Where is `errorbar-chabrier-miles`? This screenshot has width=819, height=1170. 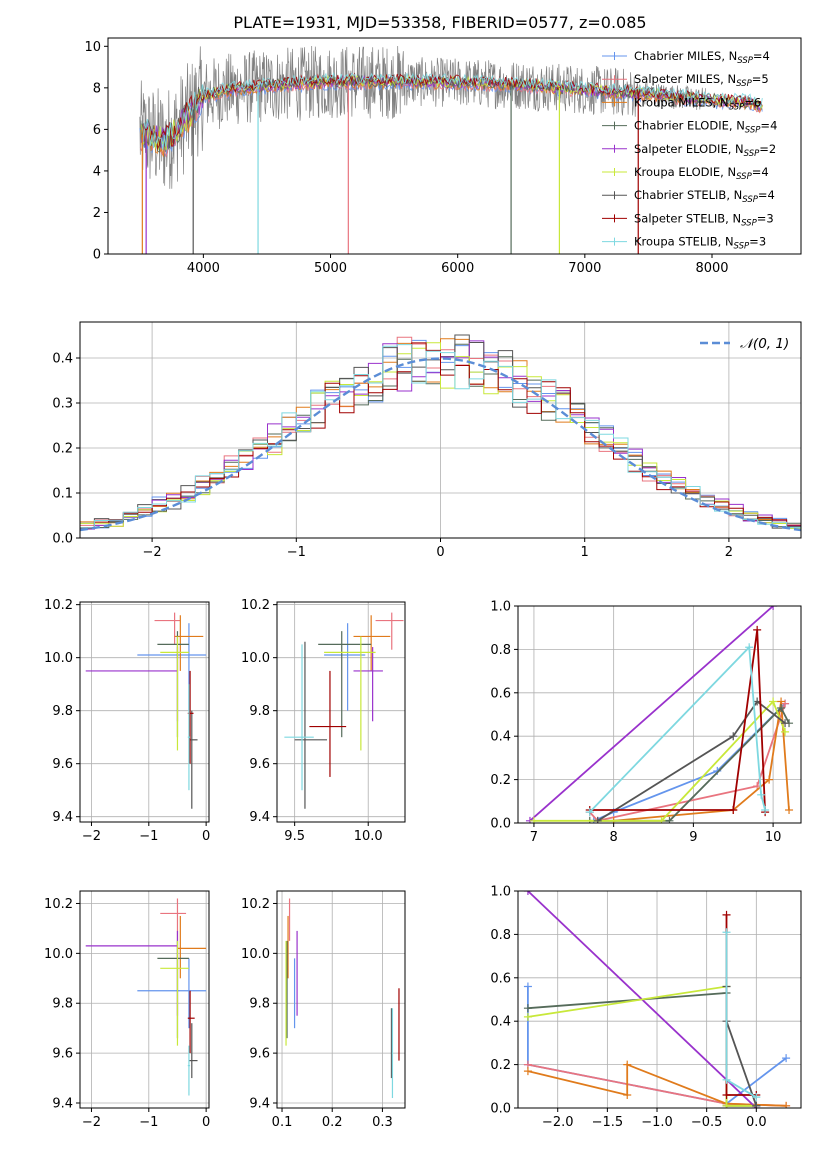
errorbar-chabrier-miles is located at coordinates (172, 993).